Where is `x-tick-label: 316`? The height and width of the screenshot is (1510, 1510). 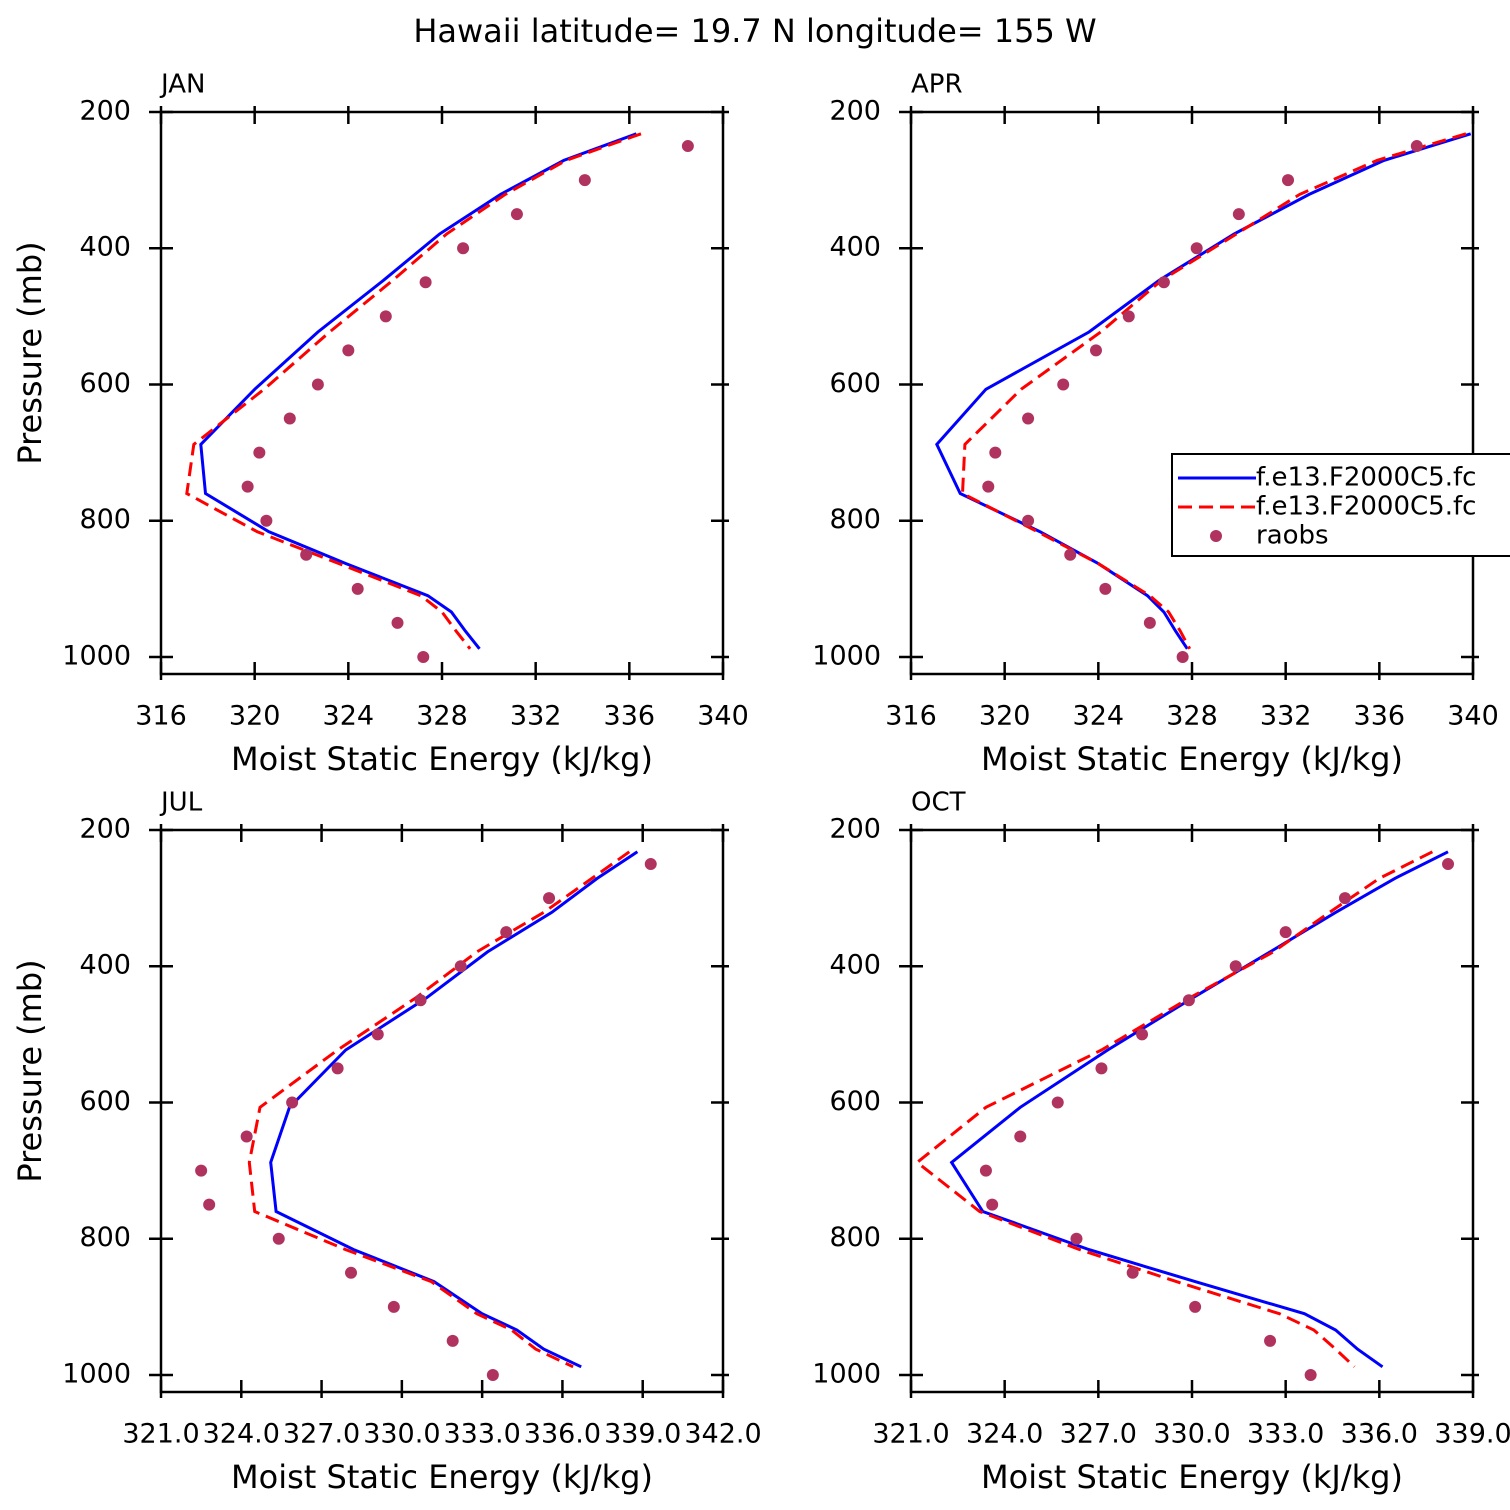 x-tick-label: 316 is located at coordinates (911, 716).